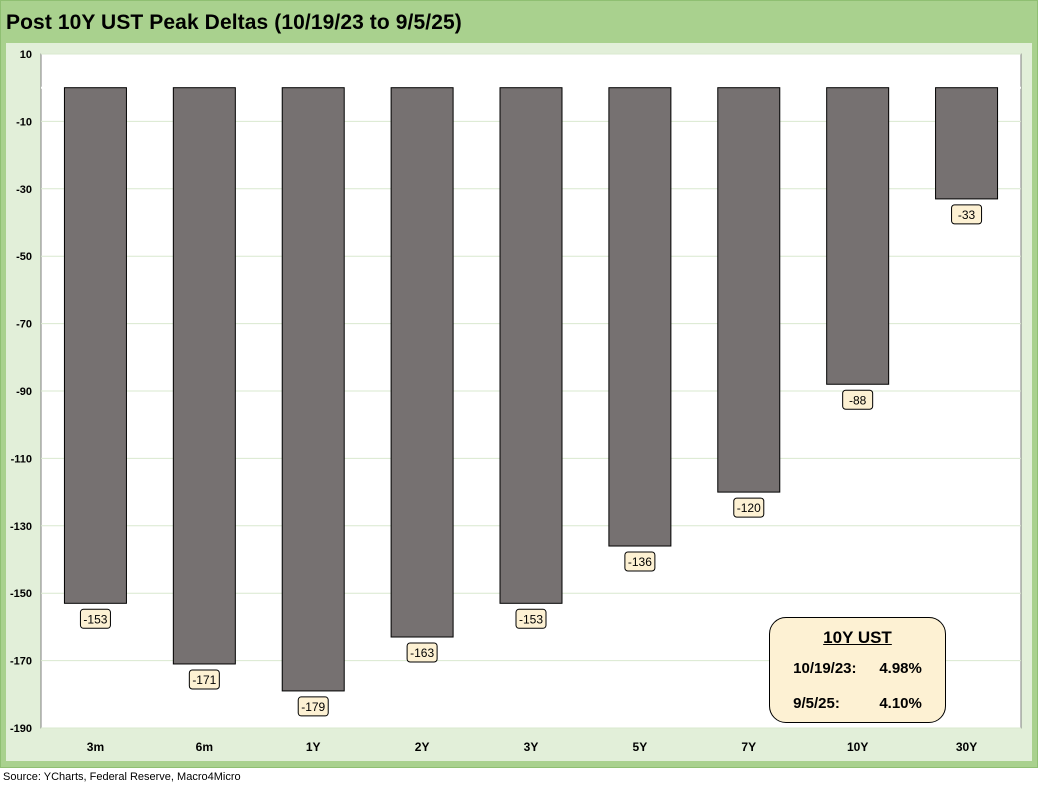 Image resolution: width=1038 pixels, height=793 pixels. Describe the element at coordinates (21, 527) in the screenshot. I see `y-tick-label: -130` at that location.